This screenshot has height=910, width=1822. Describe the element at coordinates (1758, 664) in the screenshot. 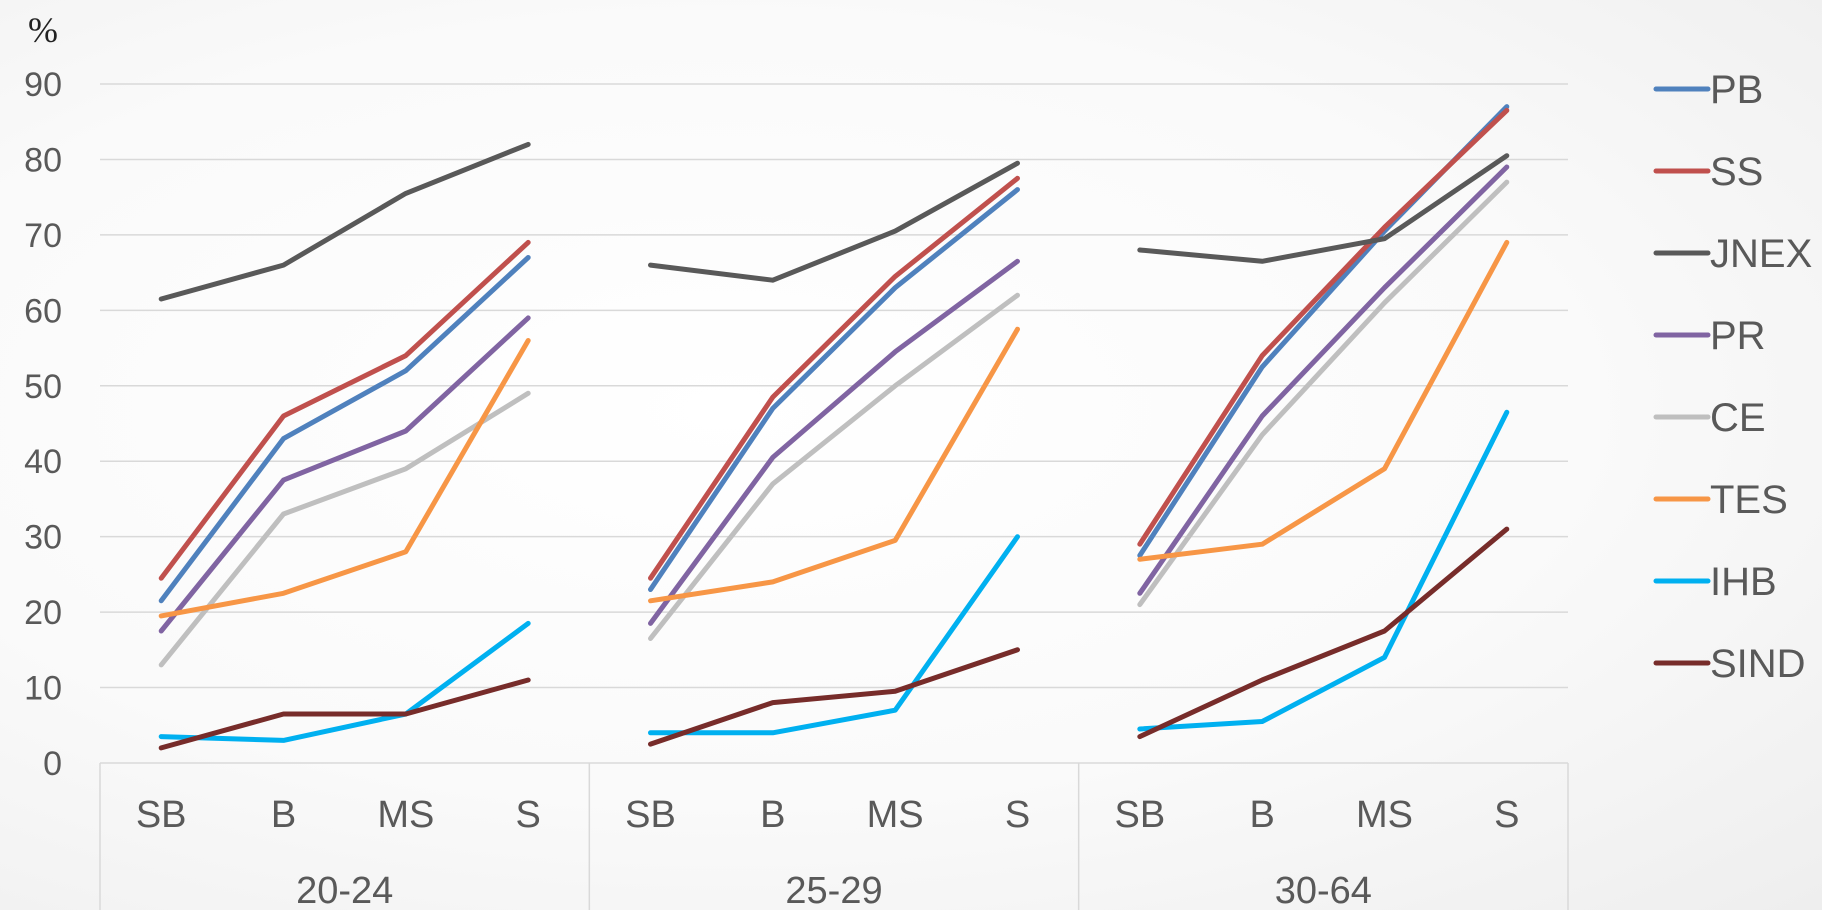

I see `legend-label: SIND` at that location.